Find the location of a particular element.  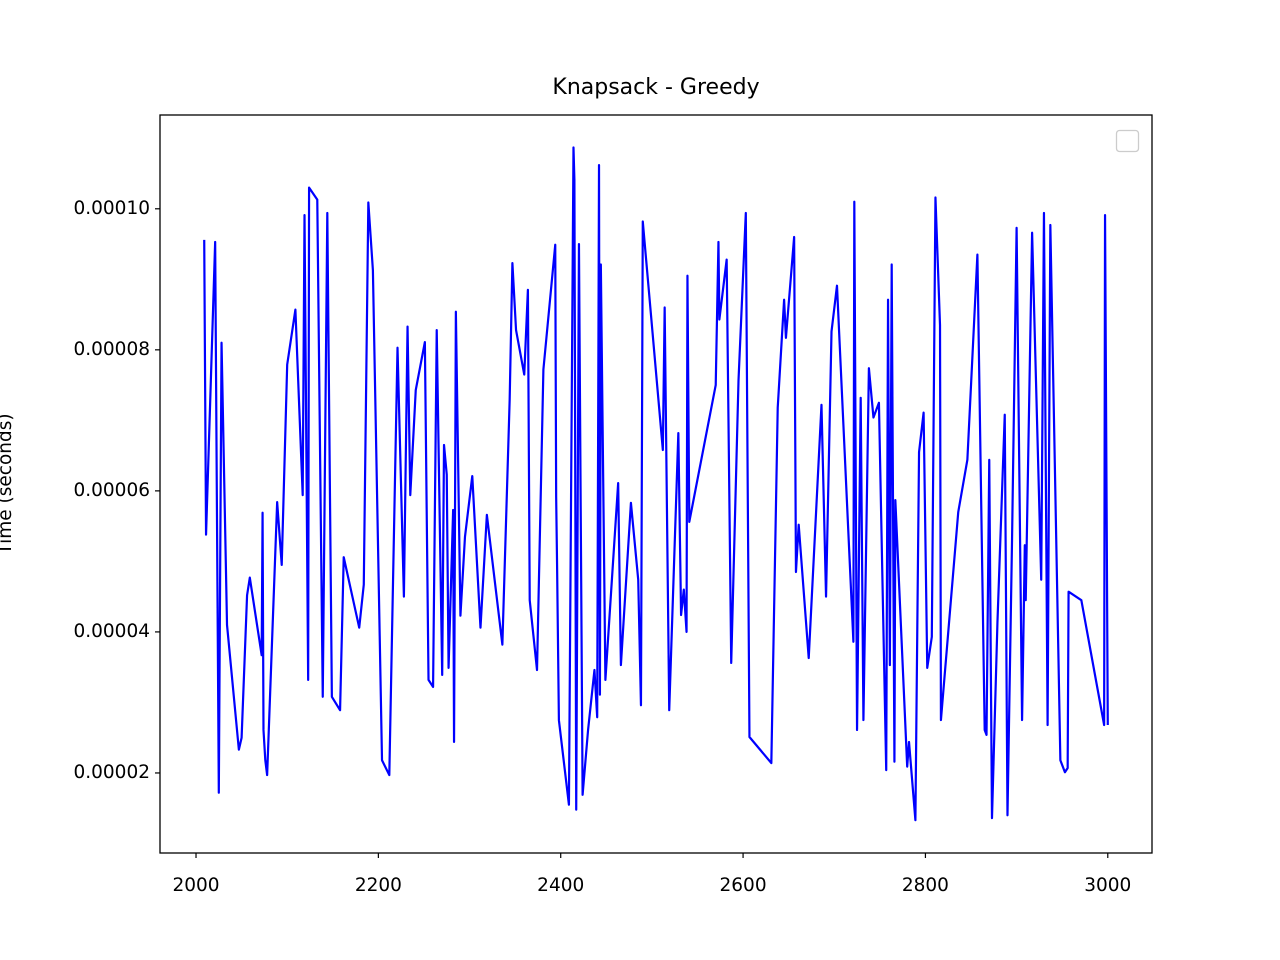

x-tick-label: 2200 is located at coordinates (378, 885).